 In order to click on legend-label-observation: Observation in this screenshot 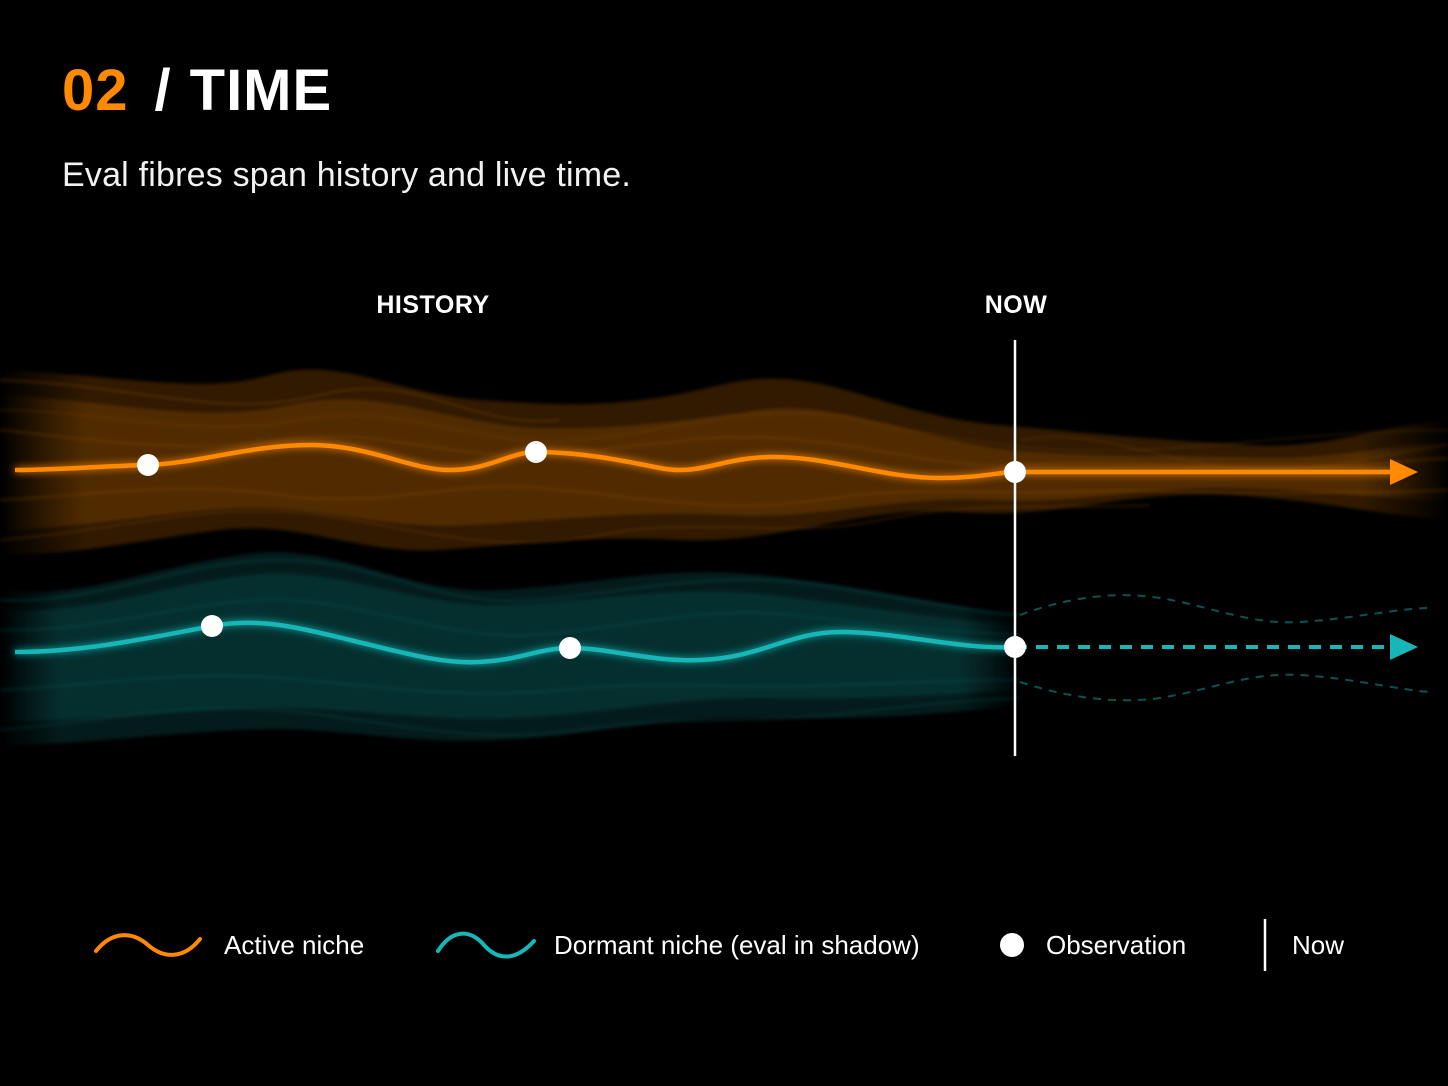, I will do `click(1116, 944)`.